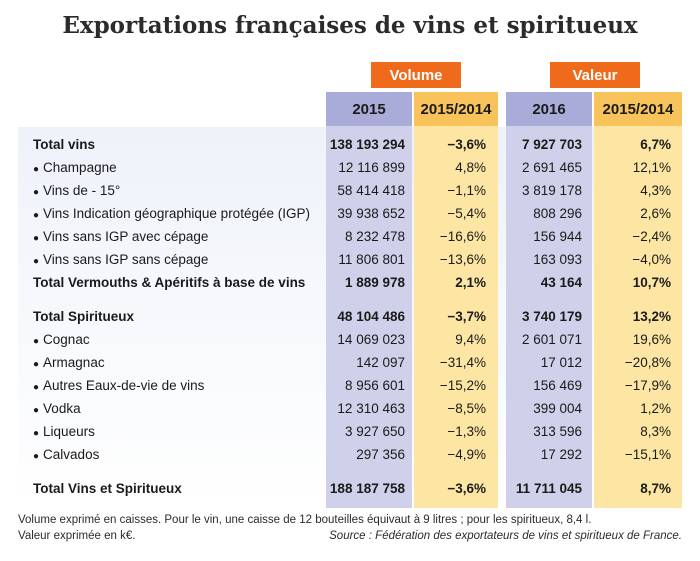 Image resolution: width=700 pixels, height=561 pixels. What do you see at coordinates (466, 316) in the screenshot?
I see `cell-volume-change: −3,7%` at bounding box center [466, 316].